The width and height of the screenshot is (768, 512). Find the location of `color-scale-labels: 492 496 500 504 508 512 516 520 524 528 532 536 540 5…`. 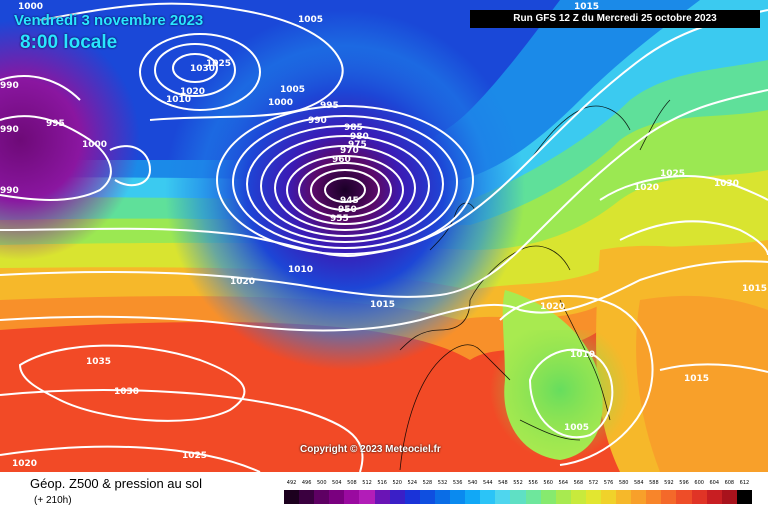

color-scale-labels: 492 496 500 504 508 512 516 520 524 528 532 536 540 5… is located at coordinates (518, 485).